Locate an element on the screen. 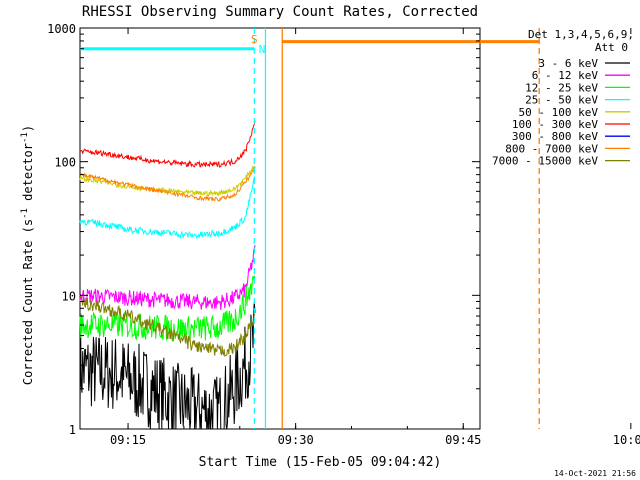 This screenshot has width=640, height=480. y-tick-label: 100 is located at coordinates (65, 163).